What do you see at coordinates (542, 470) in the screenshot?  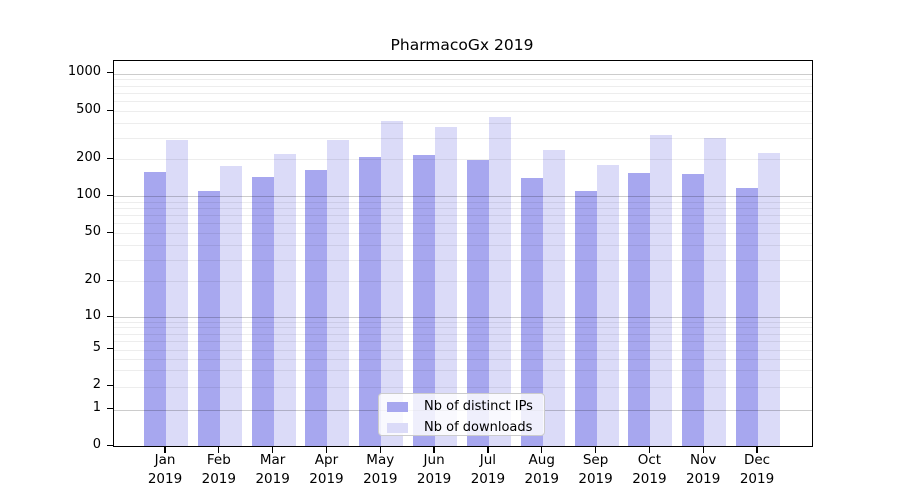 I see `x-tick-label: Aug 2019` at bounding box center [542, 470].